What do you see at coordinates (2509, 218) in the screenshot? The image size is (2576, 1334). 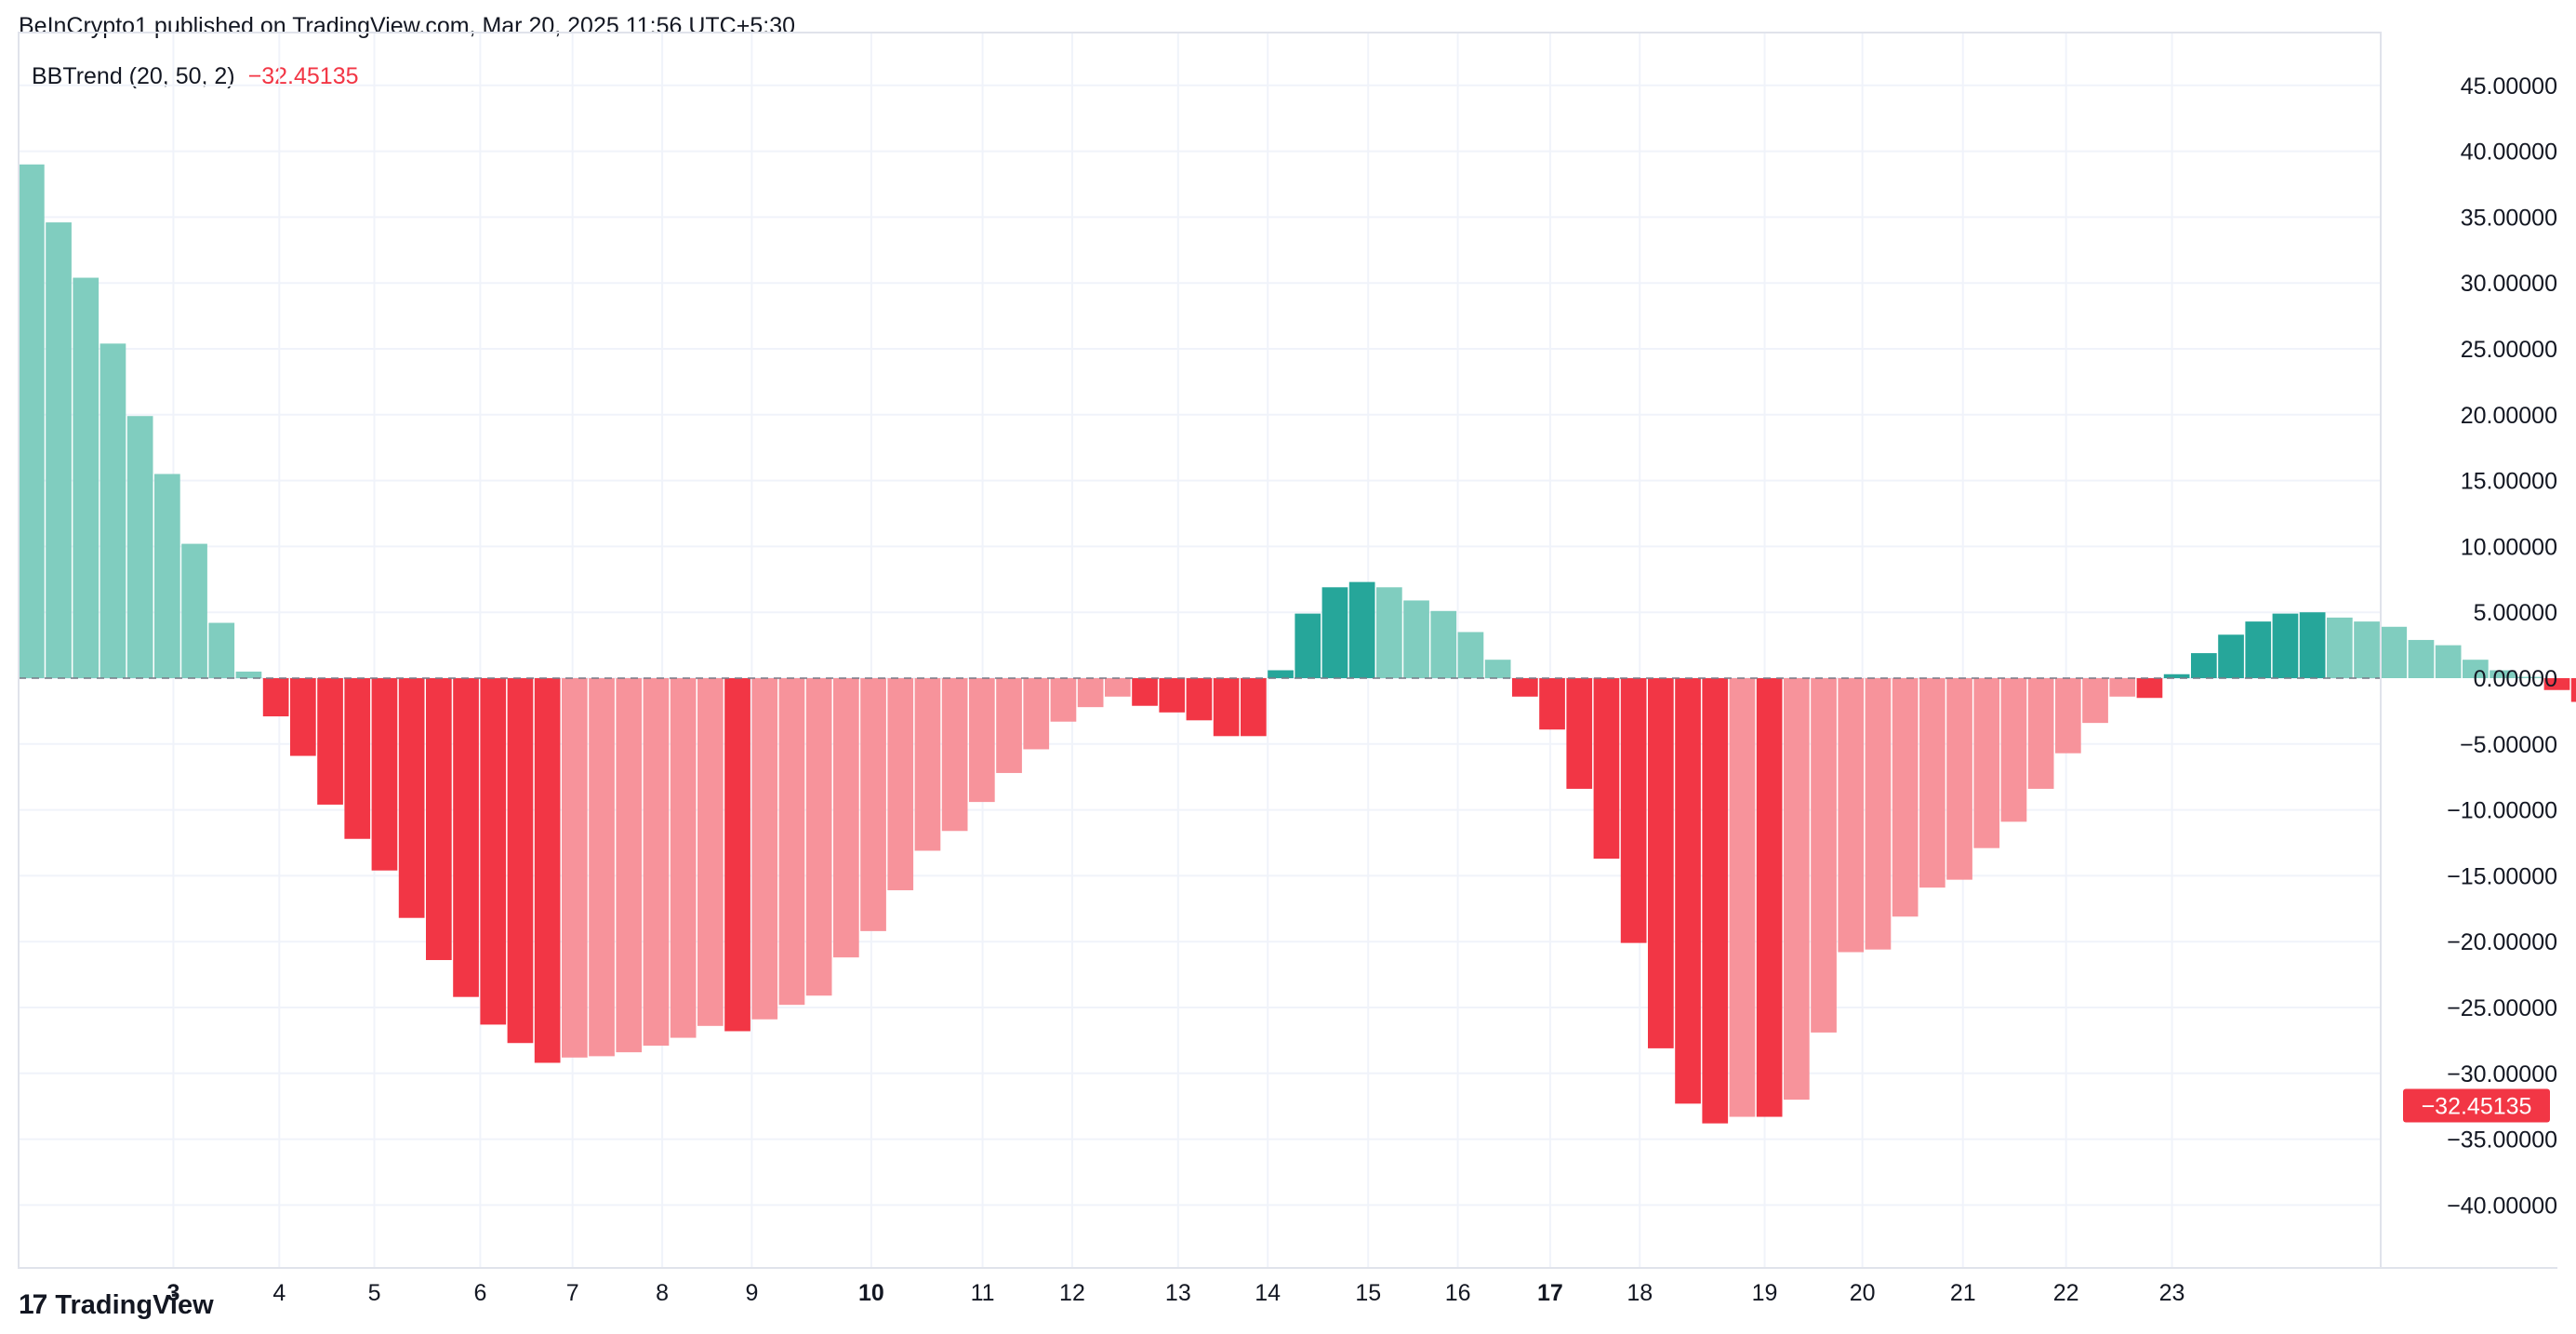 I see `y-tick-label: 35.00000` at bounding box center [2509, 218].